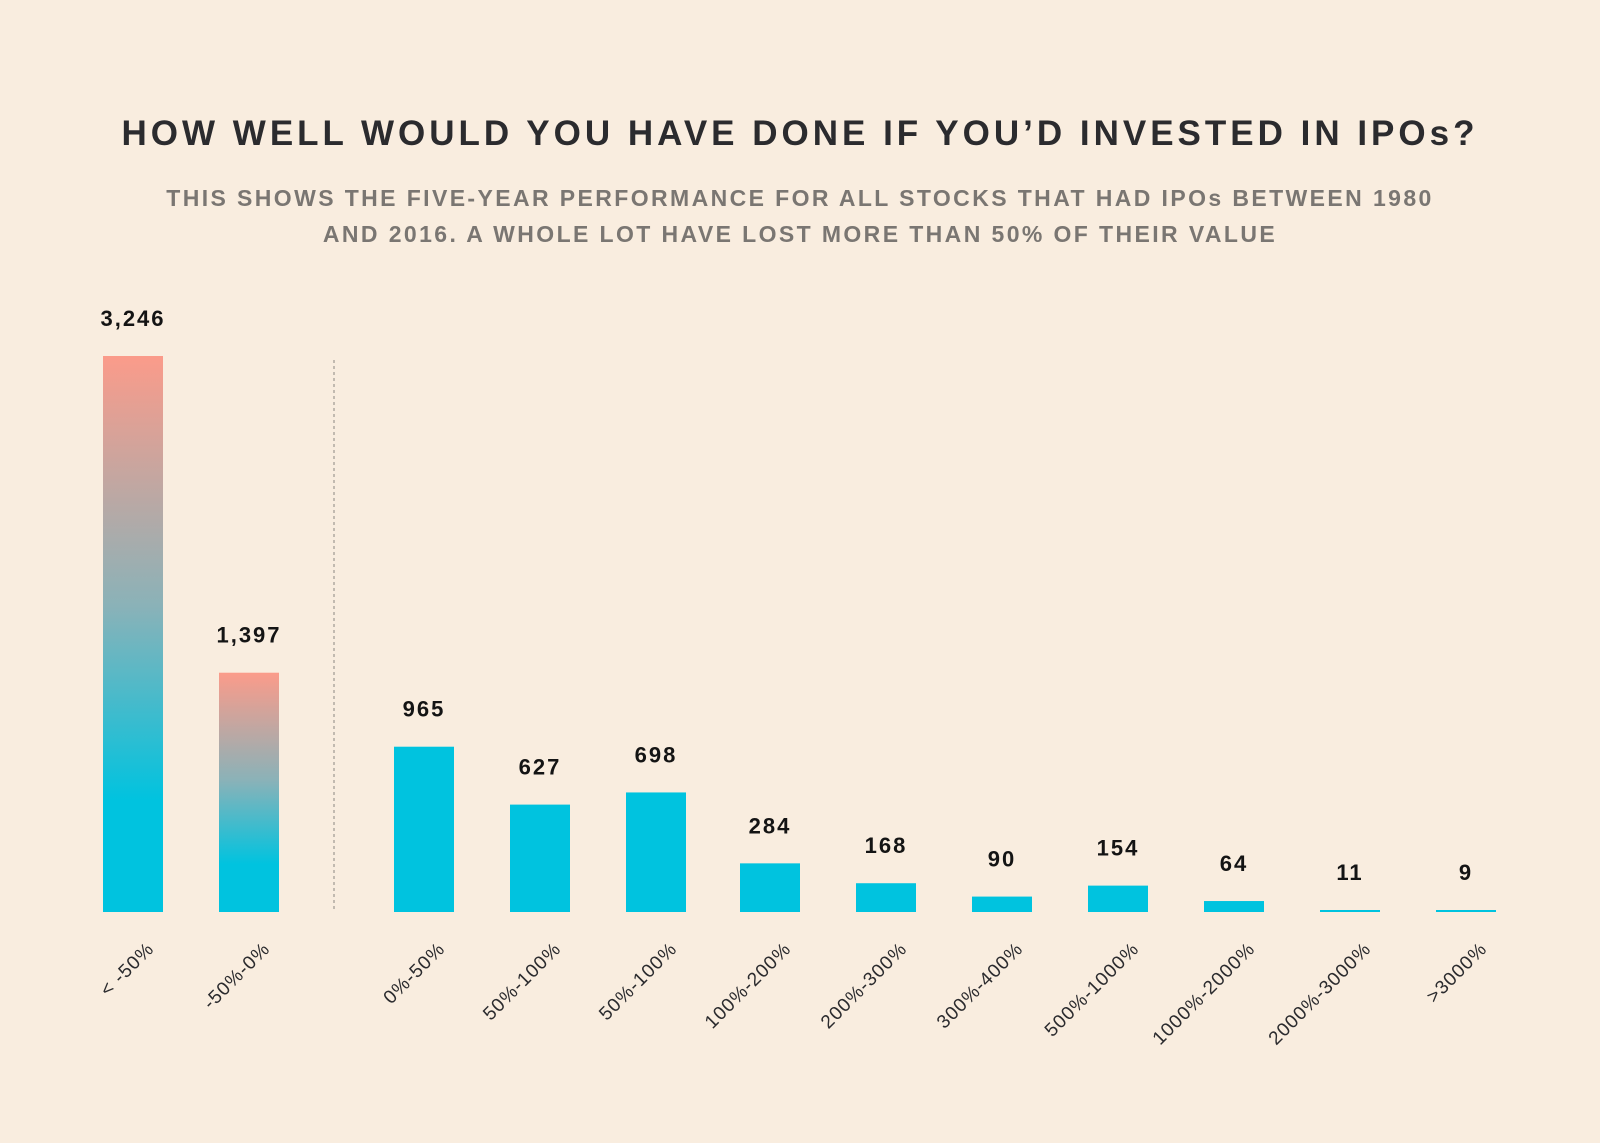 Image resolution: width=1600 pixels, height=1143 pixels. Describe the element at coordinates (1234, 906) in the screenshot. I see `bar-10-1000-2000` at that location.